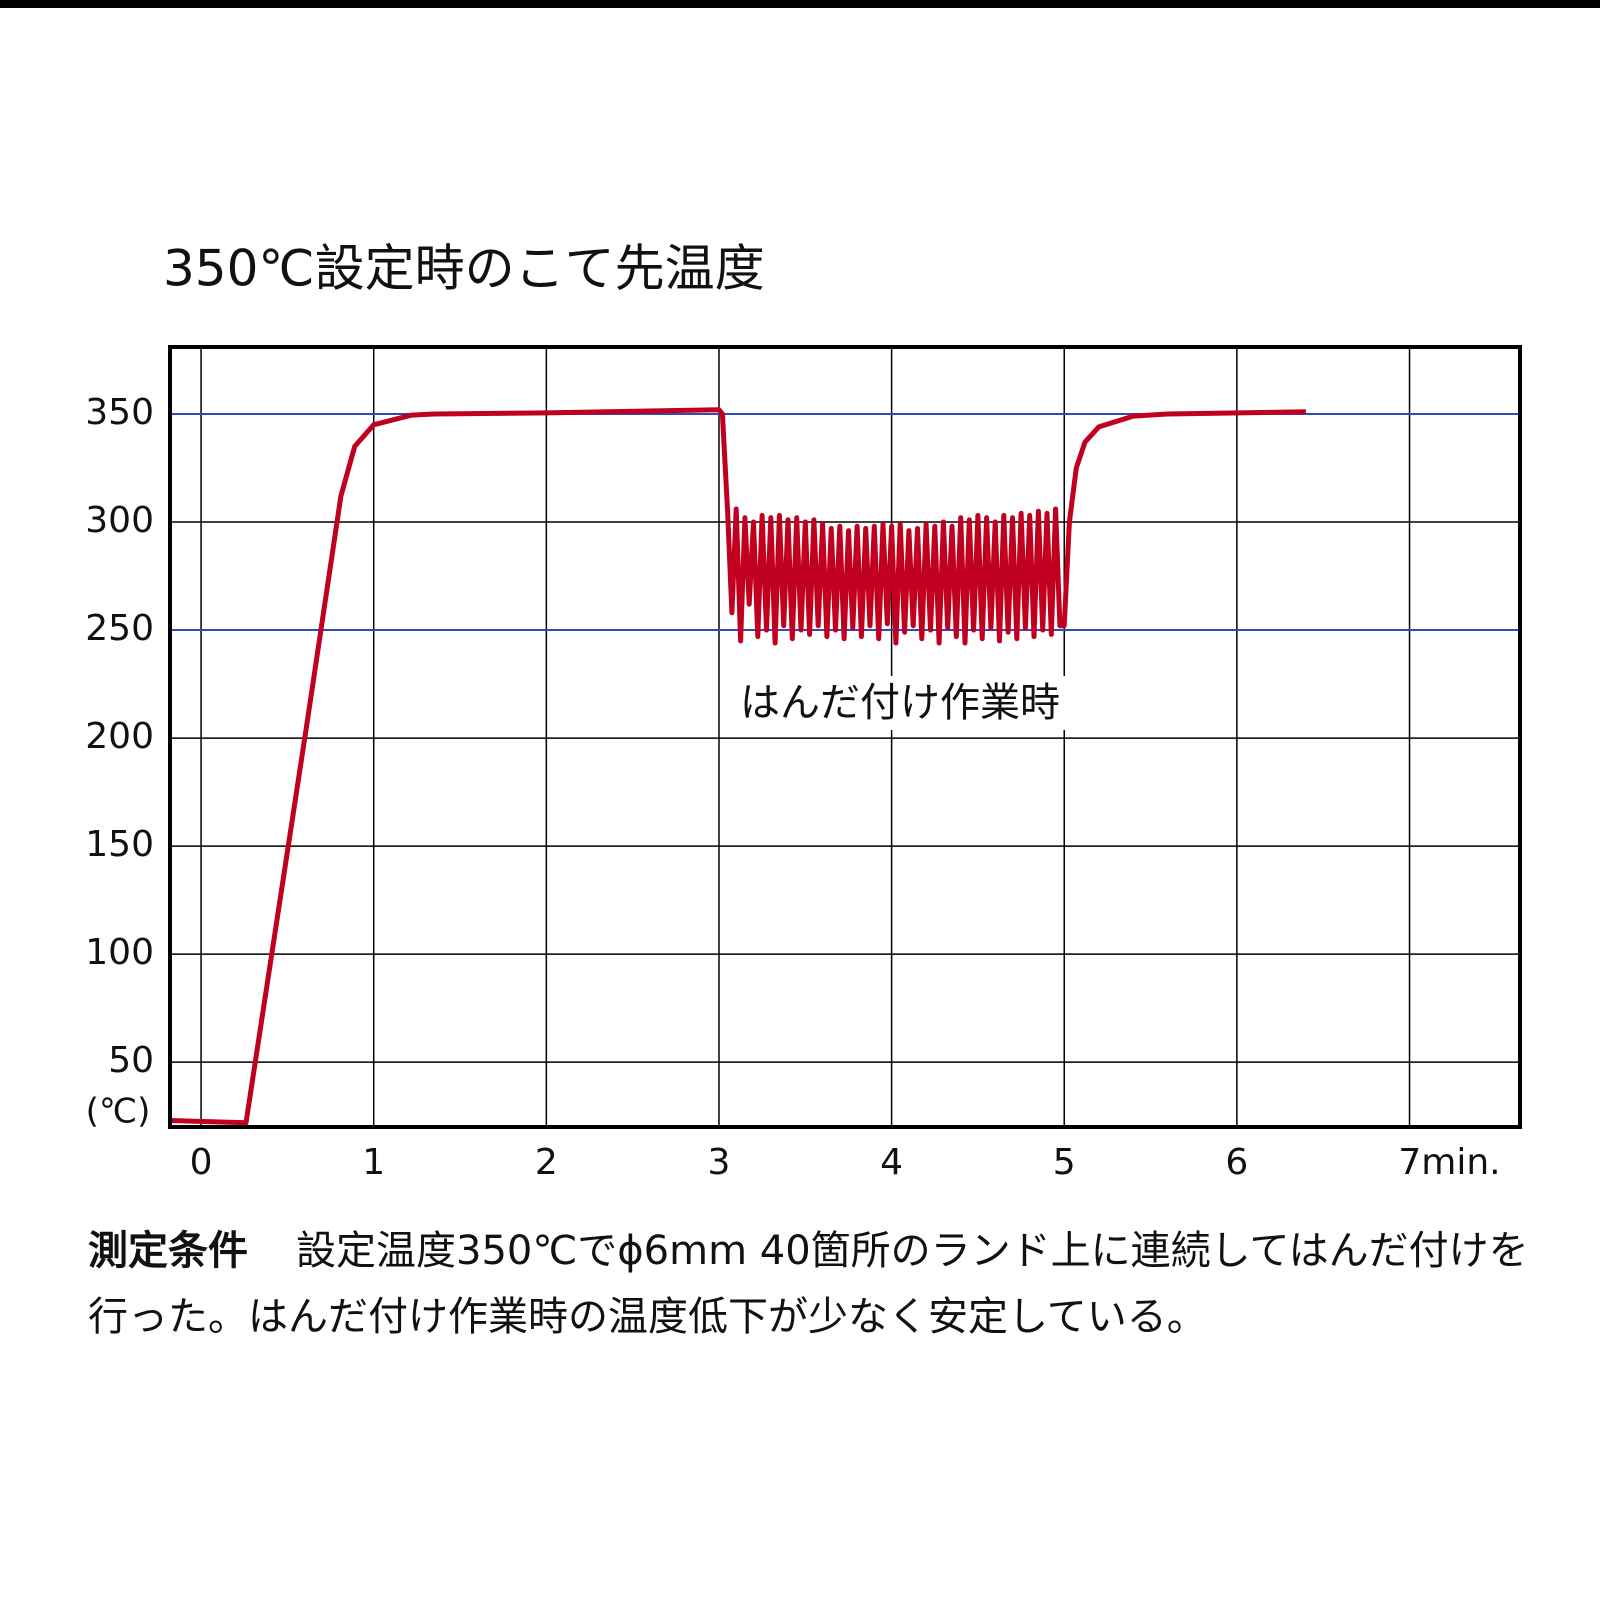  Describe the element at coordinates (546, 1162) in the screenshot. I see `x-tick-label: 2` at that location.